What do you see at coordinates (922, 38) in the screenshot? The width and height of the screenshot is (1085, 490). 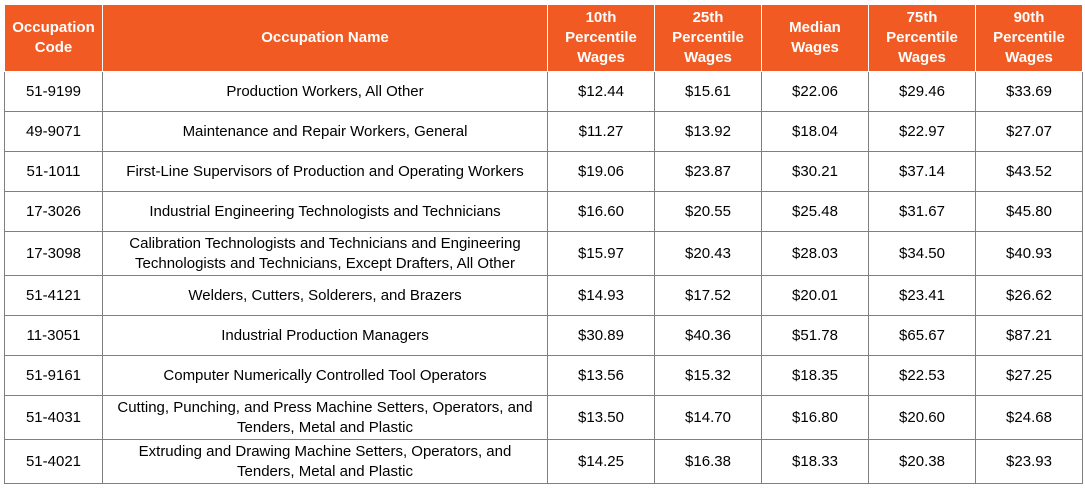 I see `header-75th-percentile: 75th Percentile Wages` at bounding box center [922, 38].